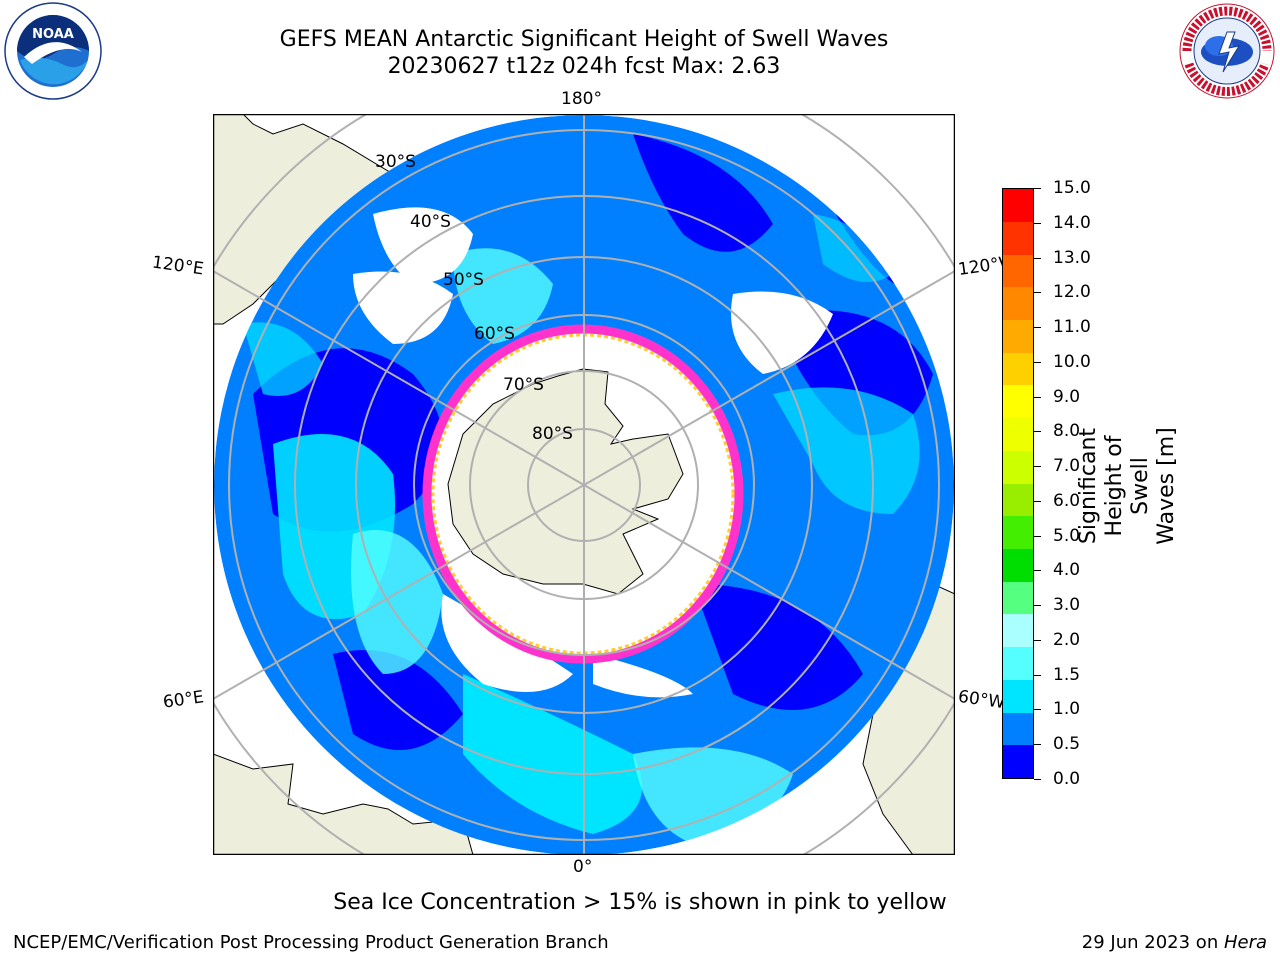  What do you see at coordinates (463, 280) in the screenshot?
I see `lat-label-50s: 50°S` at bounding box center [463, 280].